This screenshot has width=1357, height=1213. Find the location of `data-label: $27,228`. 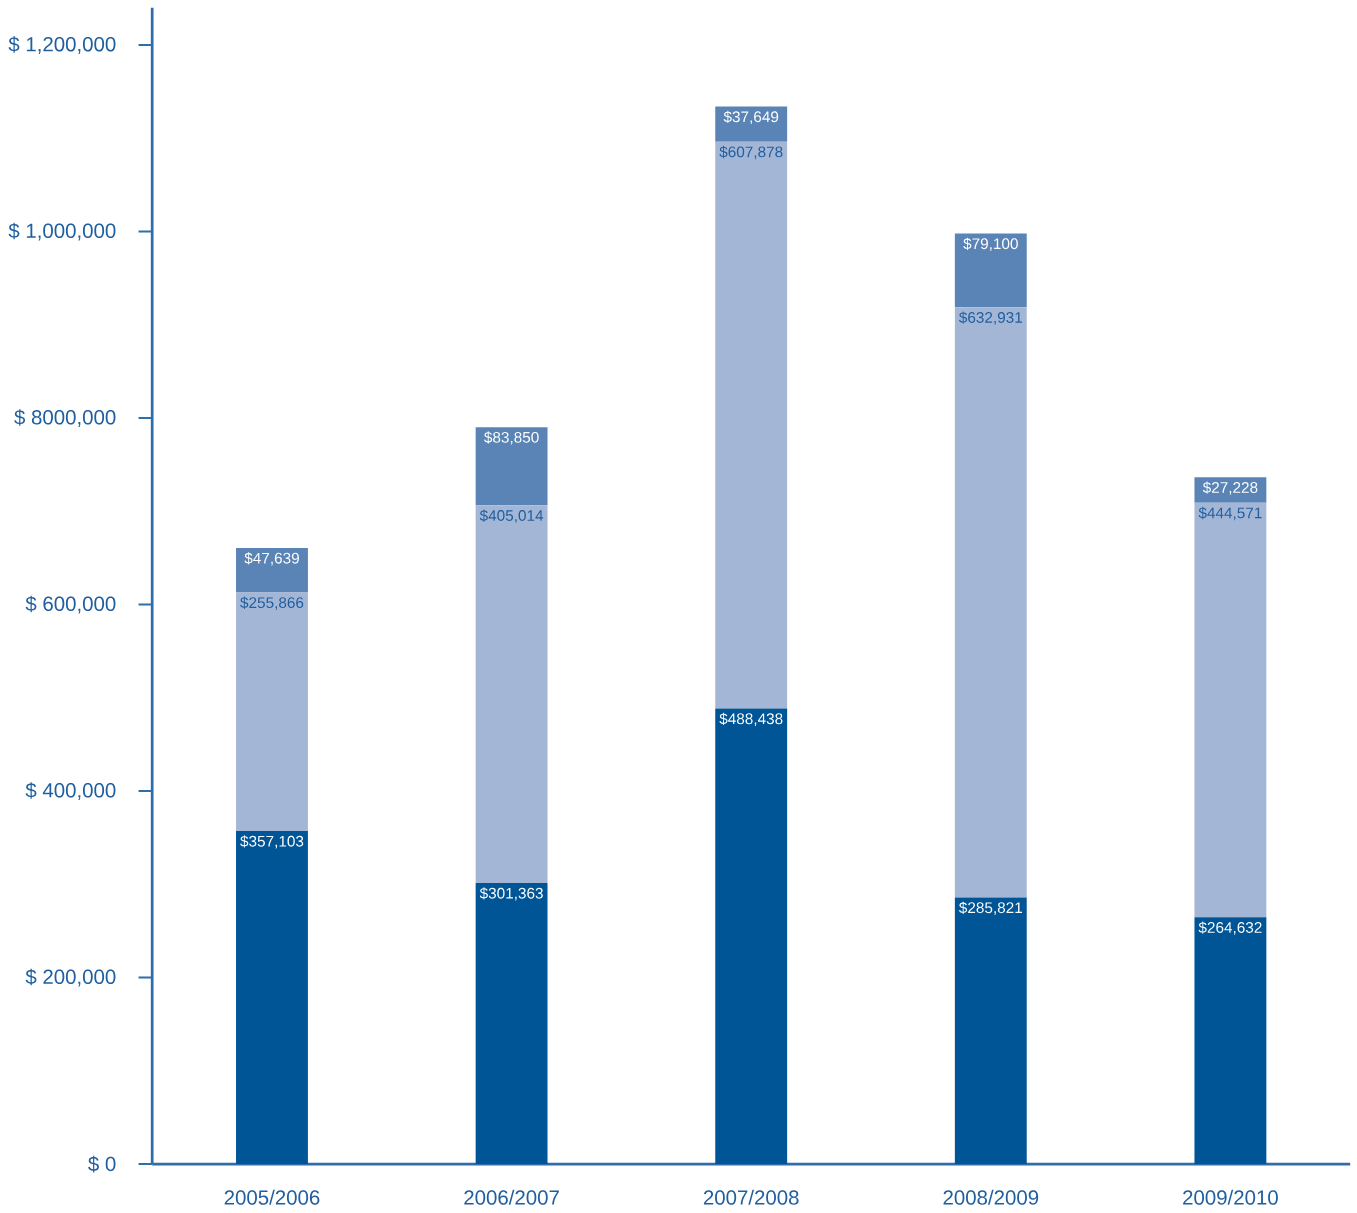

data-label: $27,228 is located at coordinates (1230, 488).